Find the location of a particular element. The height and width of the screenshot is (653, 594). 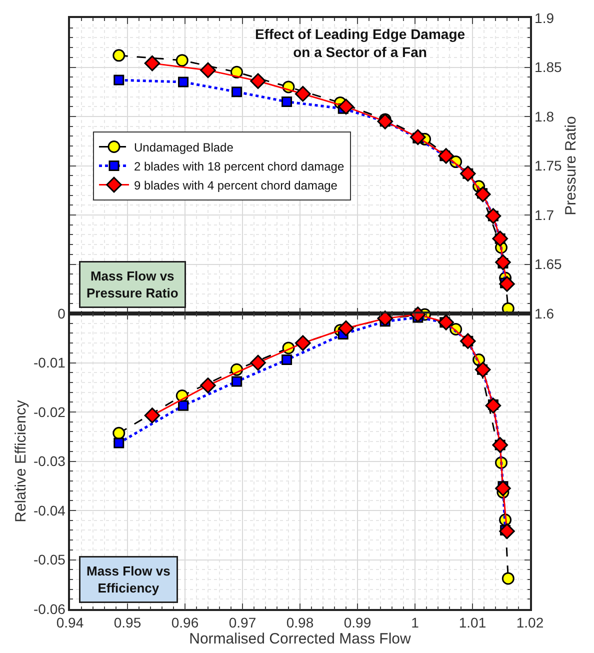

y-tick-label: 1.75 is located at coordinates (548, 166).